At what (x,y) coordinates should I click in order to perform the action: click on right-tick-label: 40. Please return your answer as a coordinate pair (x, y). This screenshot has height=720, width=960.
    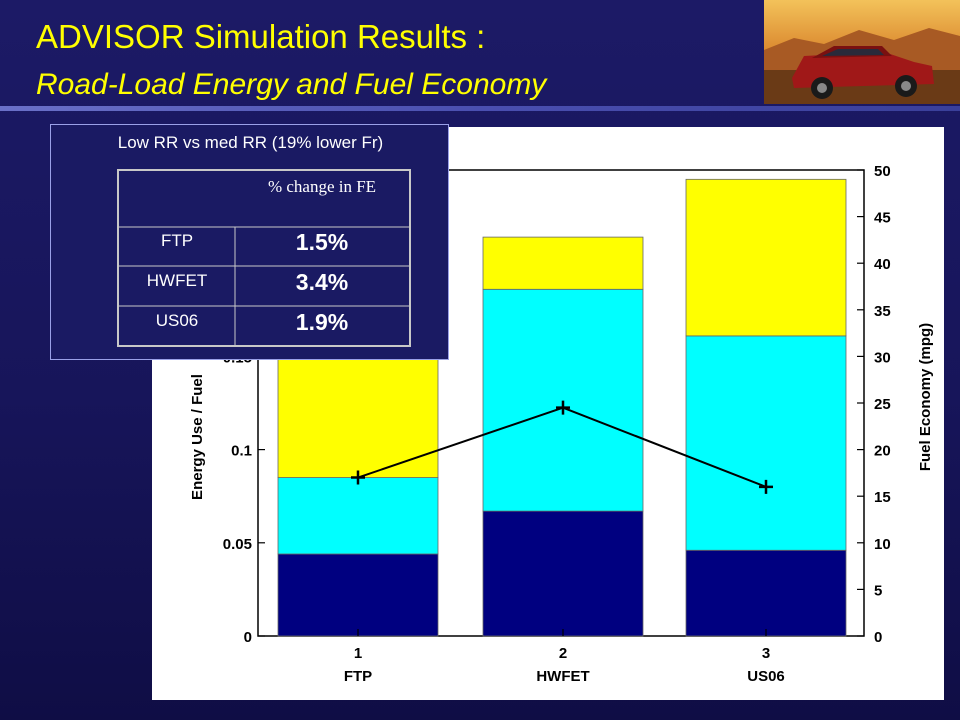
    Looking at the image, I should click on (882, 264).